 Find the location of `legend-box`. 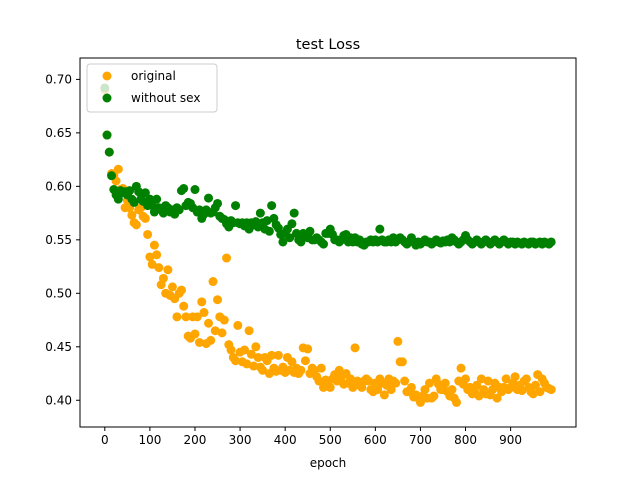

legend-box is located at coordinates (152, 88).